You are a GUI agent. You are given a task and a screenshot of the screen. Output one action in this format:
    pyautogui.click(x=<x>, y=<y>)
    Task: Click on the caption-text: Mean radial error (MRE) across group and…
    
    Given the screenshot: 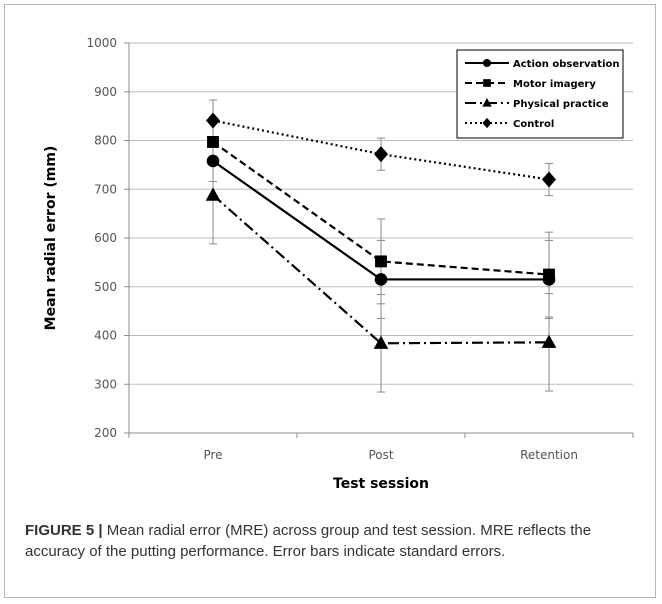 What is the action you would take?
    pyautogui.click(x=308, y=541)
    